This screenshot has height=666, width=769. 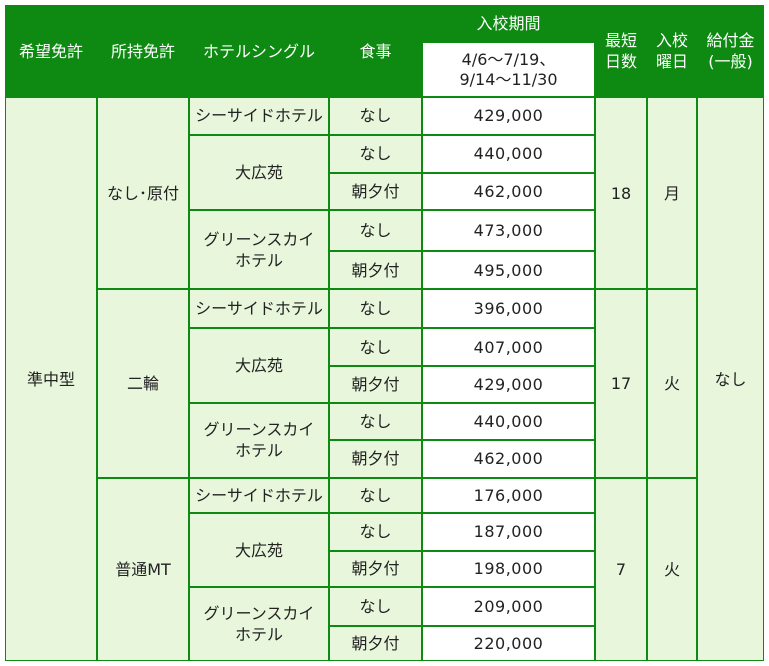 I want to click on header-period-value: 4/6～7/19、 9/14～11/30, so click(x=508, y=70).